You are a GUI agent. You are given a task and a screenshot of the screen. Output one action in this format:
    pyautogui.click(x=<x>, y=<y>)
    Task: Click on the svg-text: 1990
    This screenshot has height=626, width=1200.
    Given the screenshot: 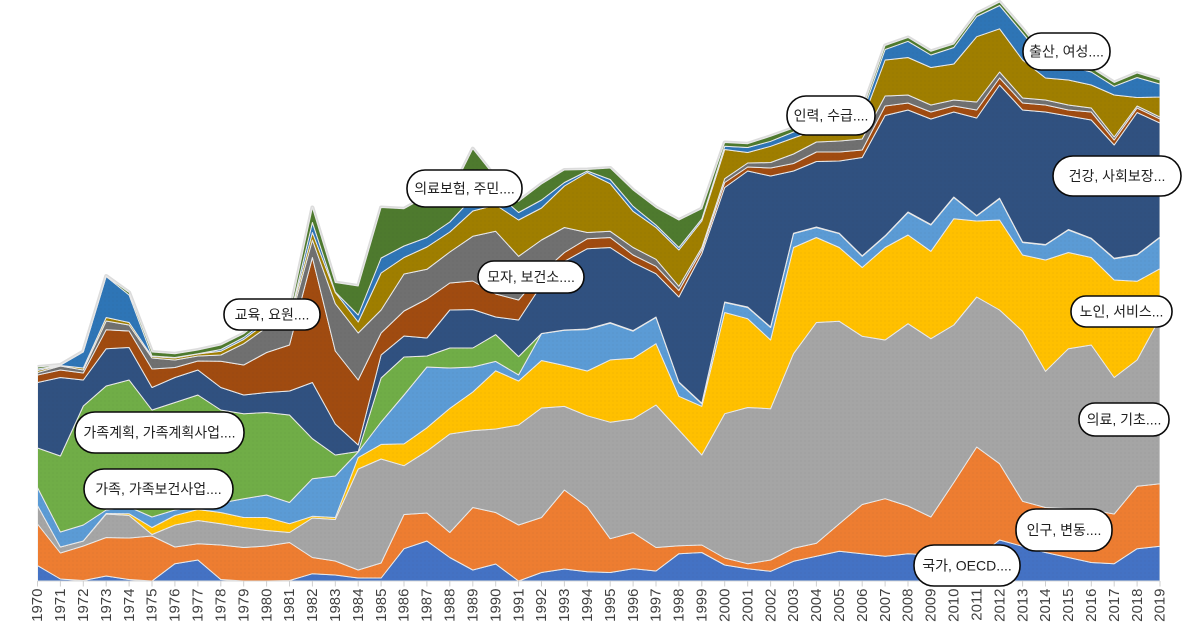 What is the action you would take?
    pyautogui.click(x=495, y=605)
    